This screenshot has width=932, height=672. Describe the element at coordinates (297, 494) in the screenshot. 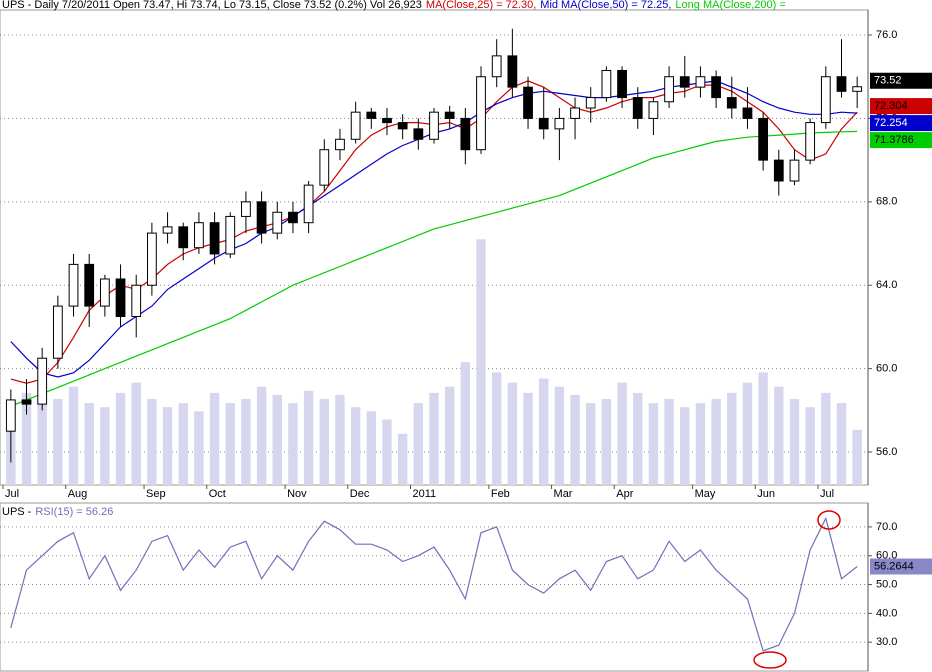

I see `x-tick-label: Nov` at that location.